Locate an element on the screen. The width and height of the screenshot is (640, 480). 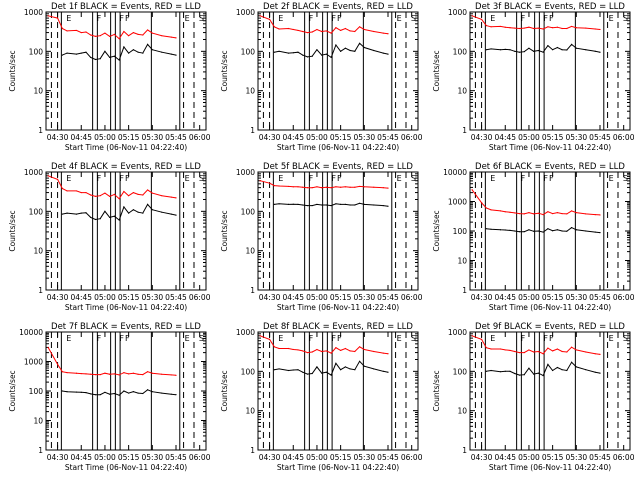
panel-title: Det 9f BLACK = Events, RED = LLD is located at coordinates (550, 327).